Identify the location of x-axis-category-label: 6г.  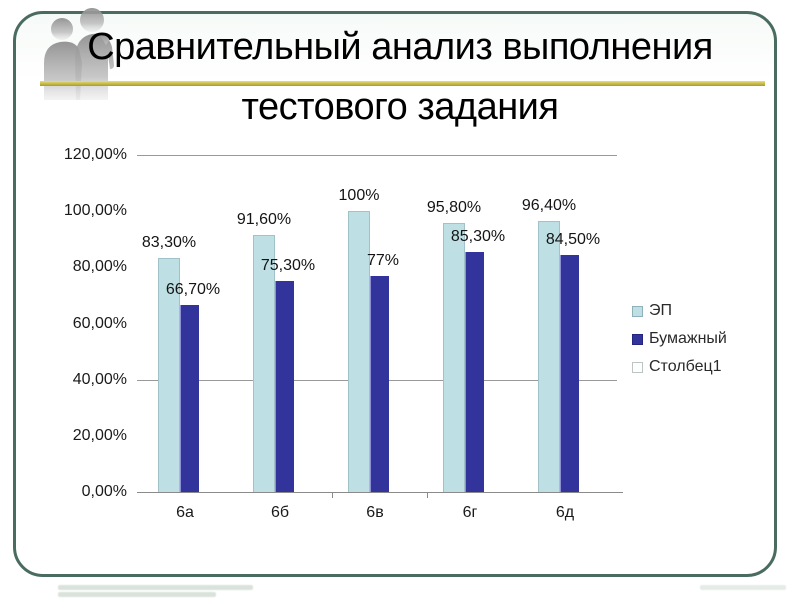
(470, 512).